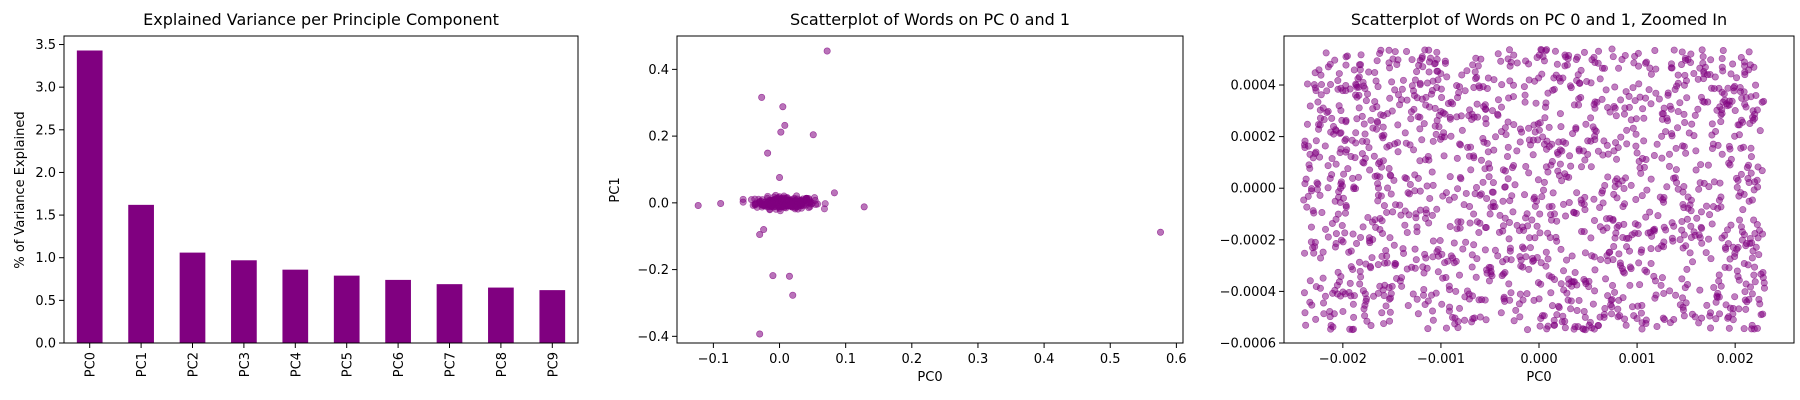  Describe the element at coordinates (1636, 359) in the screenshot. I see `x-tick-label: 0.001` at that location.